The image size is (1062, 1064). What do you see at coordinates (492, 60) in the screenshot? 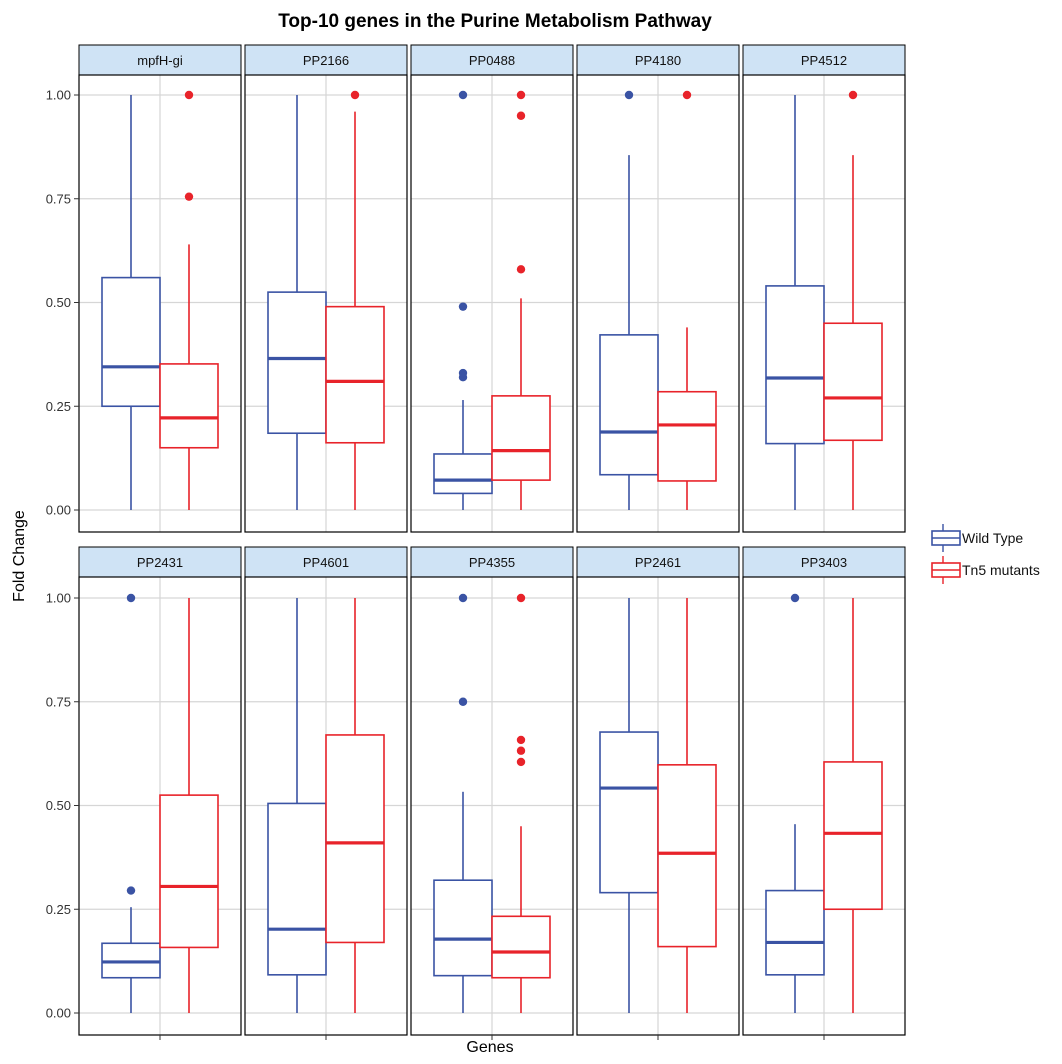
I see `facet-strip-label: PP0488` at bounding box center [492, 60].